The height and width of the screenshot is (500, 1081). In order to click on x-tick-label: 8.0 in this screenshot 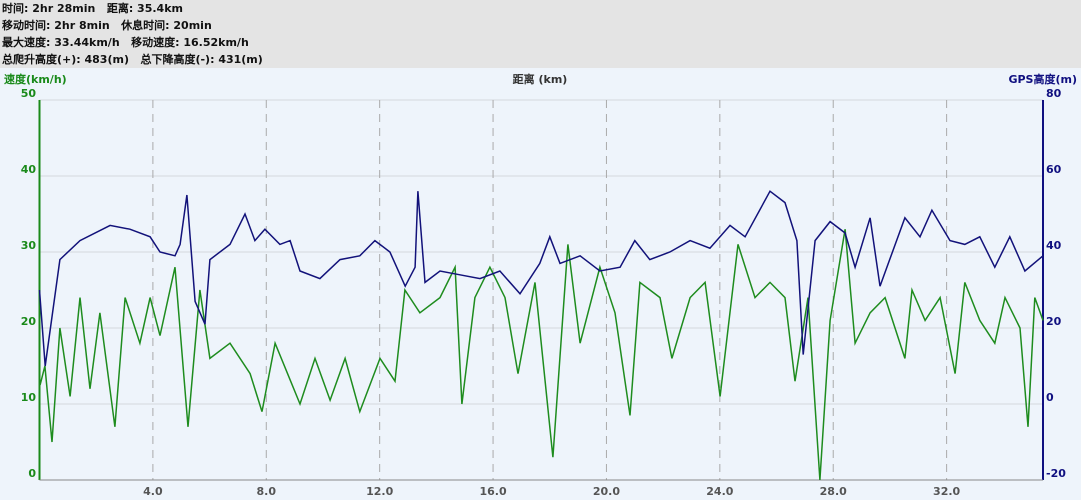, I will do `click(267, 491)`.